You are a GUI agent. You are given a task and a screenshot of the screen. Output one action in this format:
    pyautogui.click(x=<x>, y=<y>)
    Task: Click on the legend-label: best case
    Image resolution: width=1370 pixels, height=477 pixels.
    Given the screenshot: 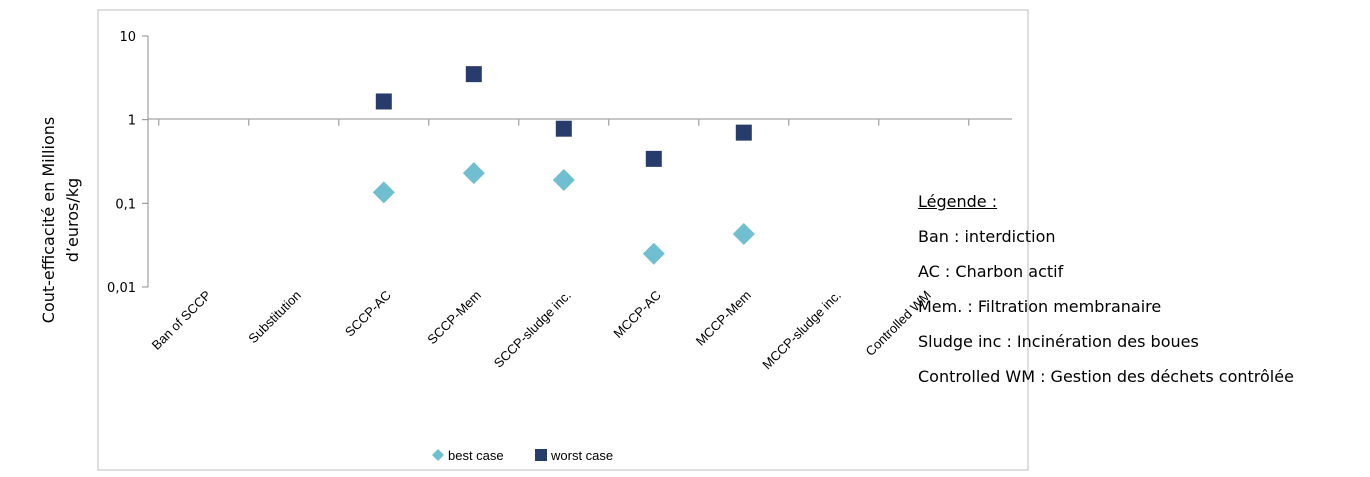 What is the action you would take?
    pyautogui.click(x=476, y=455)
    